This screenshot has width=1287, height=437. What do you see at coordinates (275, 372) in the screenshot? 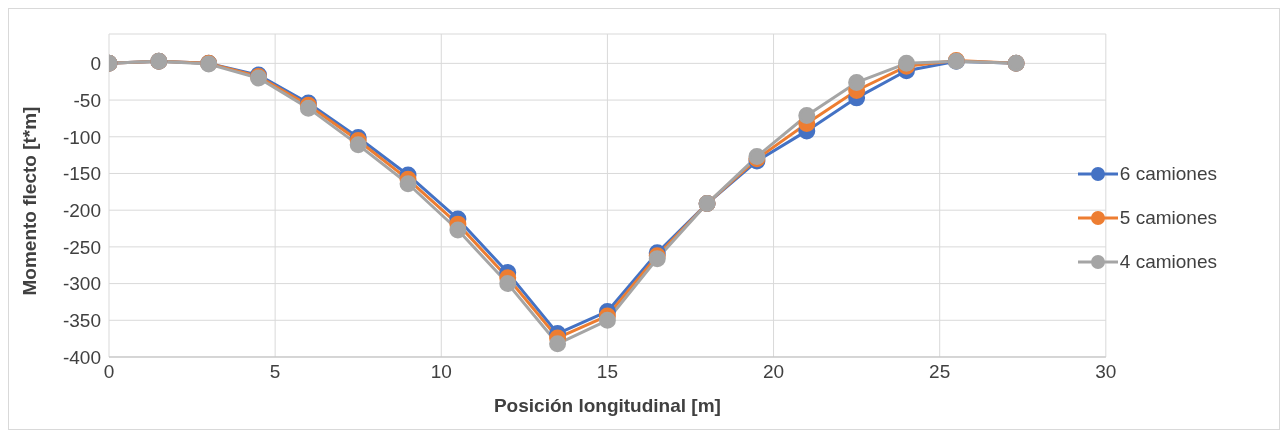
I see `x-tick-label: 5` at bounding box center [275, 372].